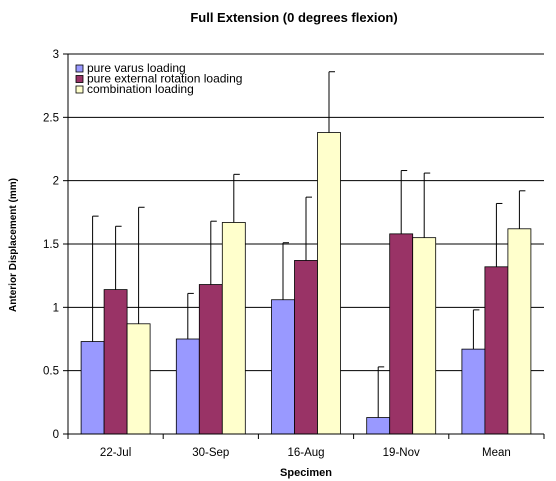 This screenshot has height=481, width=556. I want to click on x-tick-label: 16-Aug, so click(305, 453).